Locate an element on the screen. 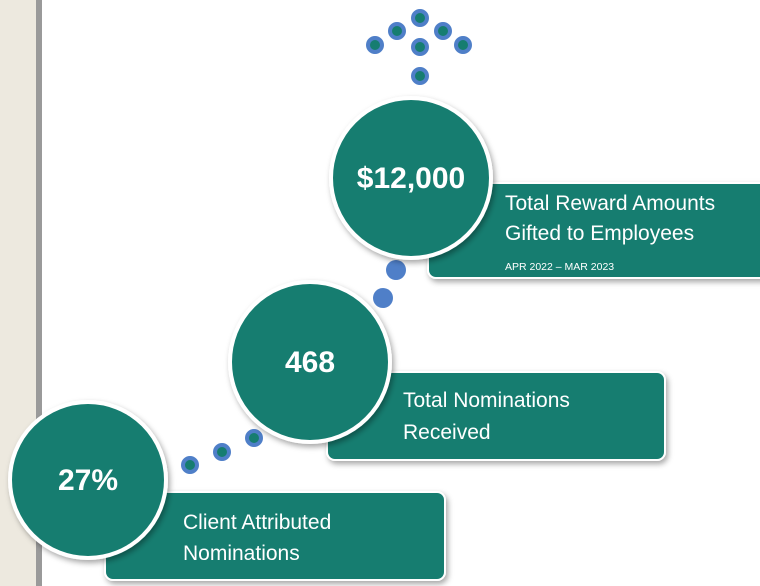 This screenshot has height=586, width=760. stat-label: Nominations is located at coordinates (241, 553).